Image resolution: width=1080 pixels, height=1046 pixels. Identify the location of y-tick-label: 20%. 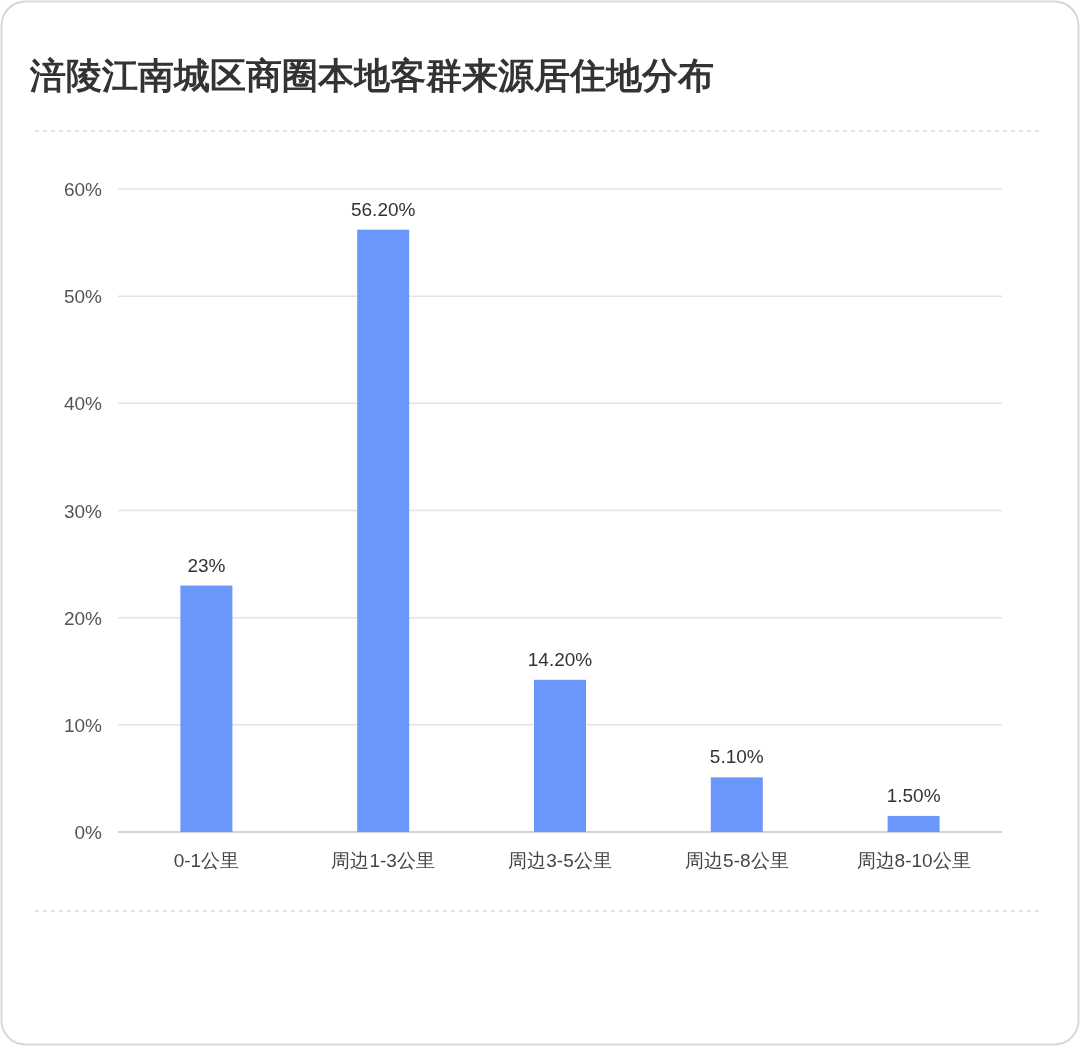
(83, 618).